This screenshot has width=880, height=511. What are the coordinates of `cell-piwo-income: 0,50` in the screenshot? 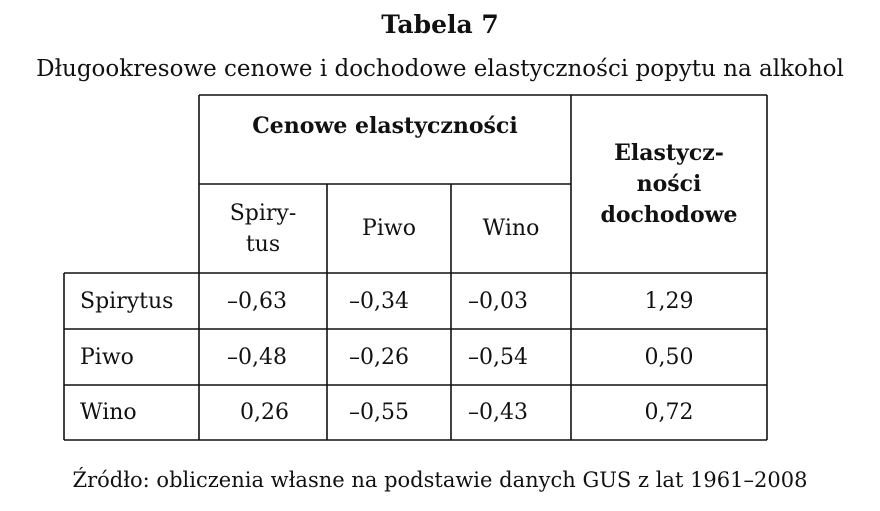 It's located at (669, 357).